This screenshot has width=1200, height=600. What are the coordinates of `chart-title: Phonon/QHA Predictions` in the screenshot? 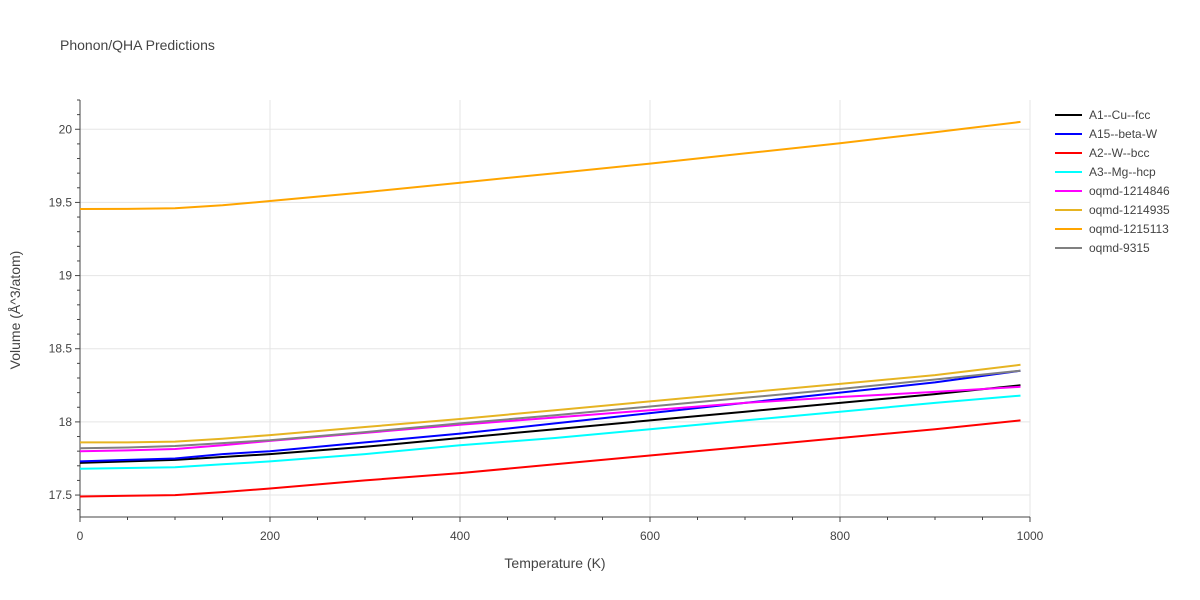 It's located at (137, 45).